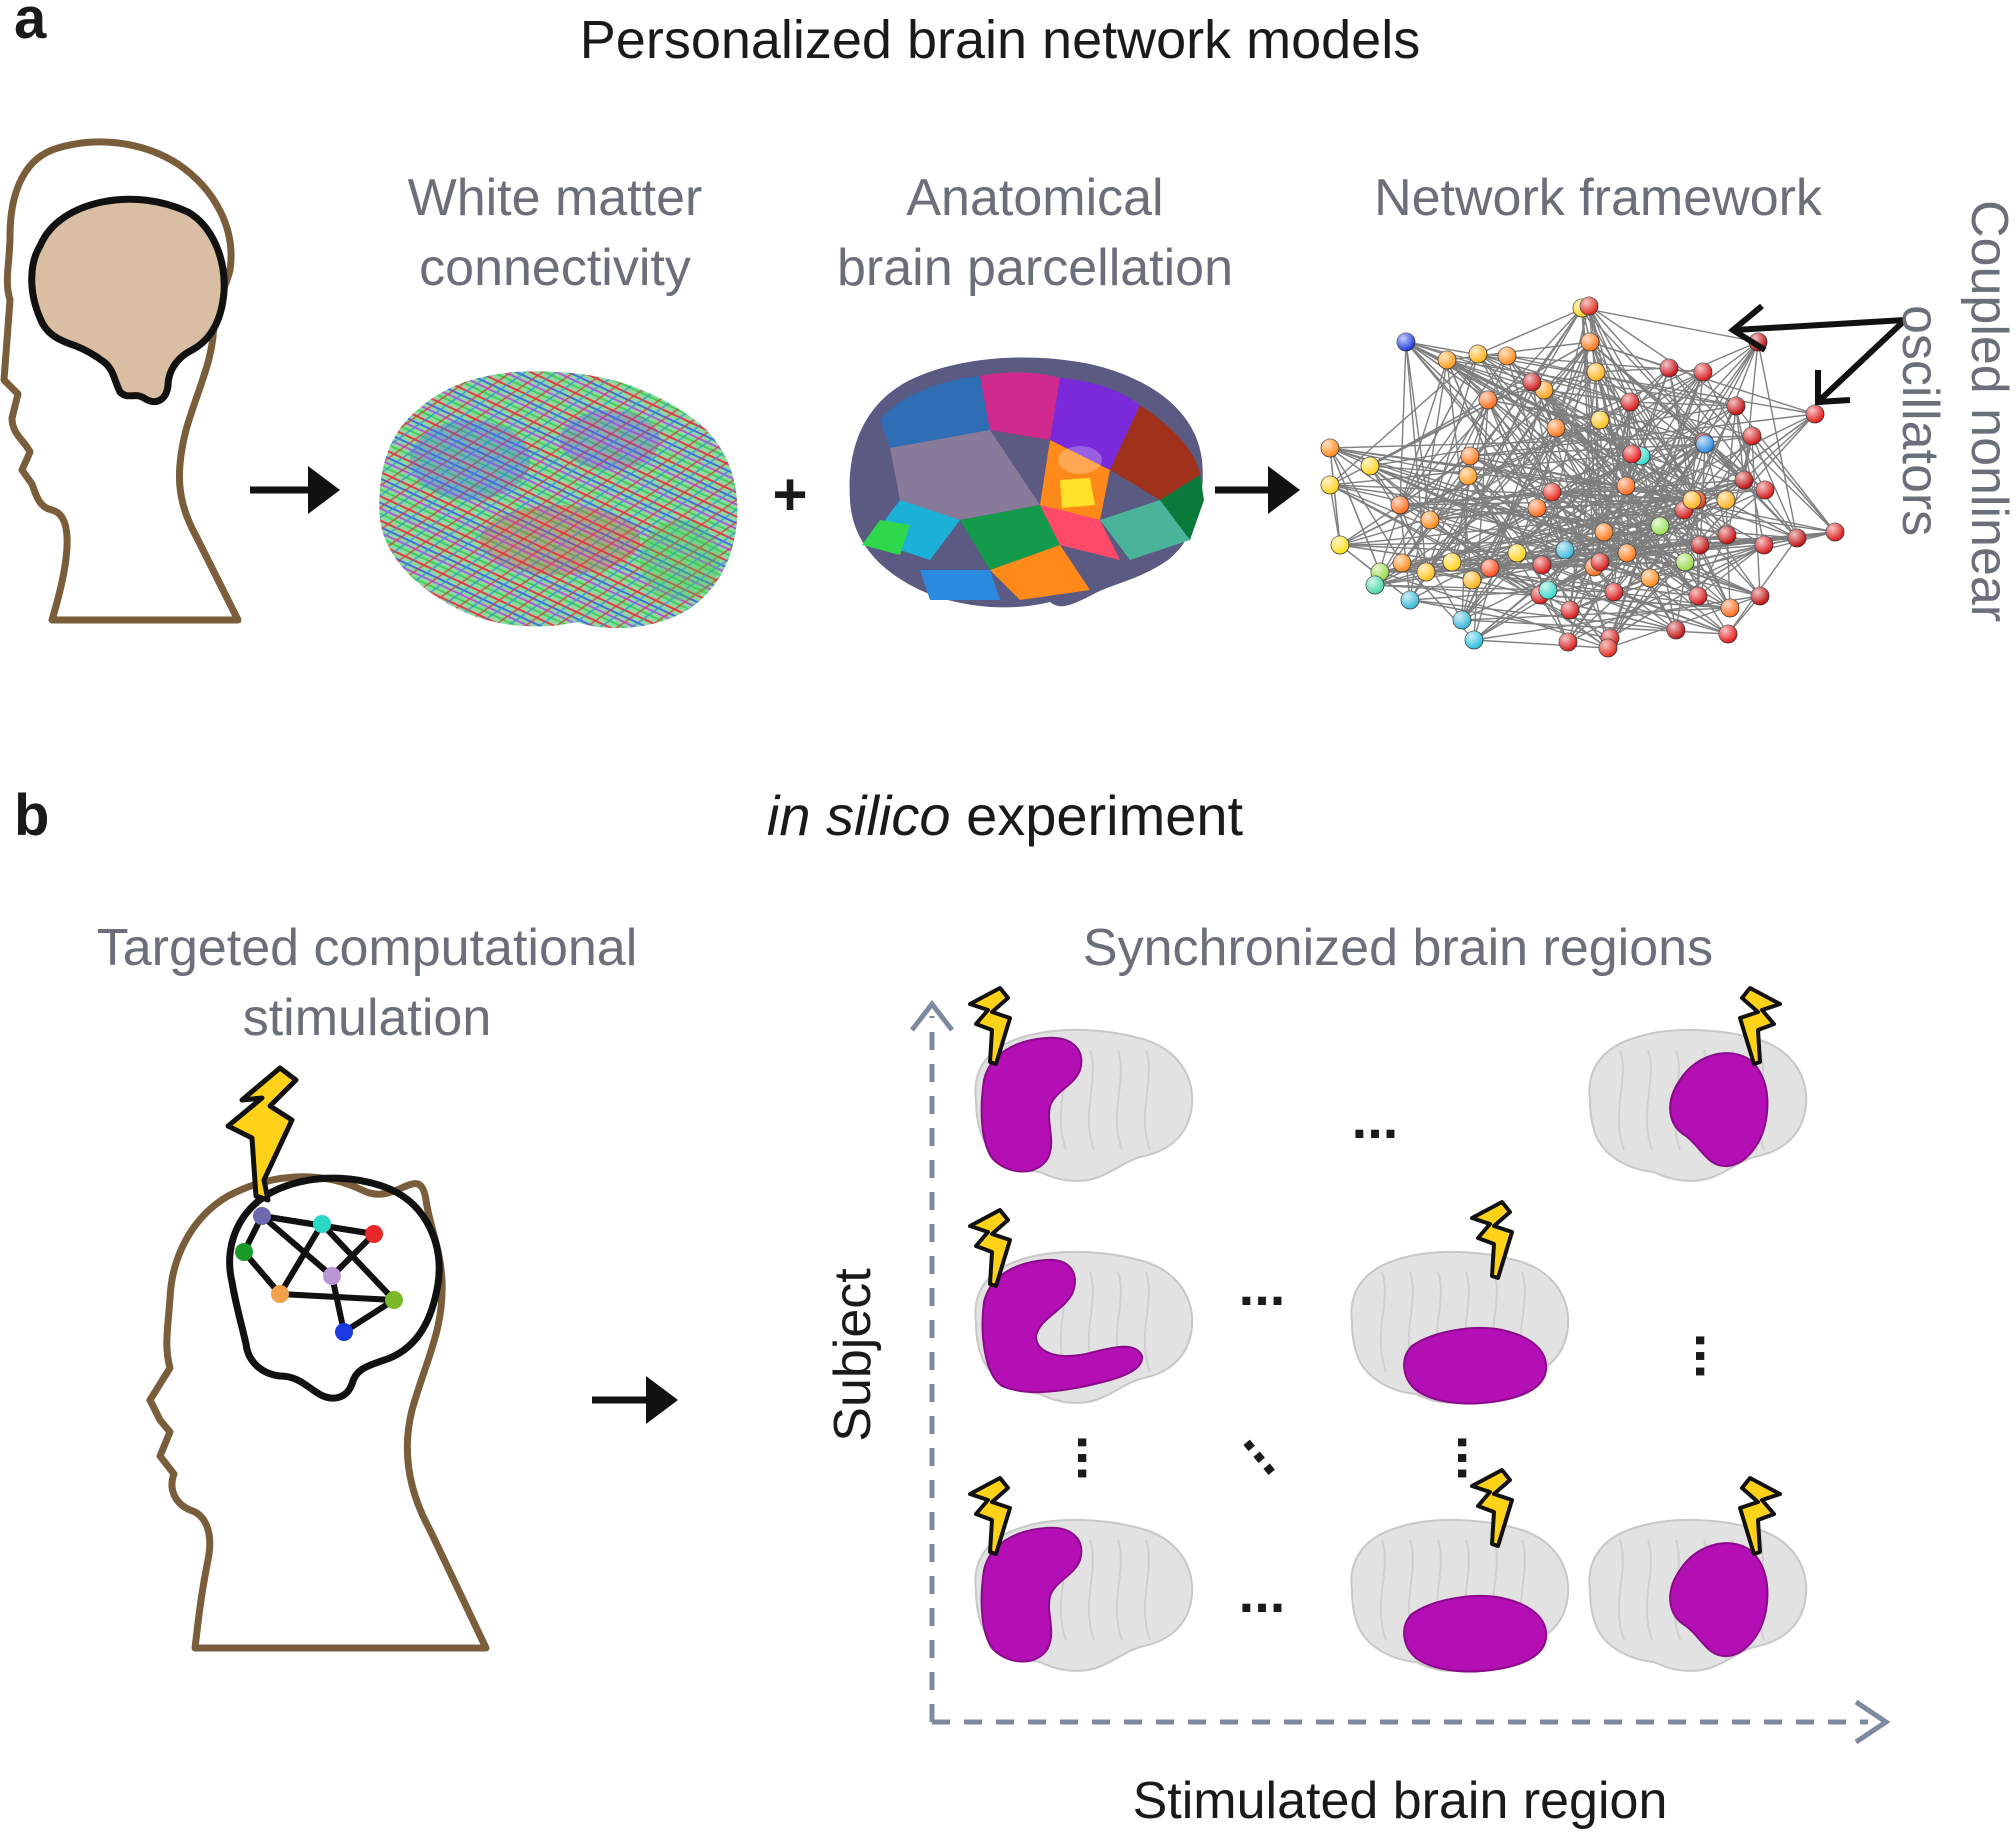 This screenshot has width=2016, height=1832. What do you see at coordinates (1398, 948) in the screenshot?
I see `synchronized-label: Synchronized brain regions` at bounding box center [1398, 948].